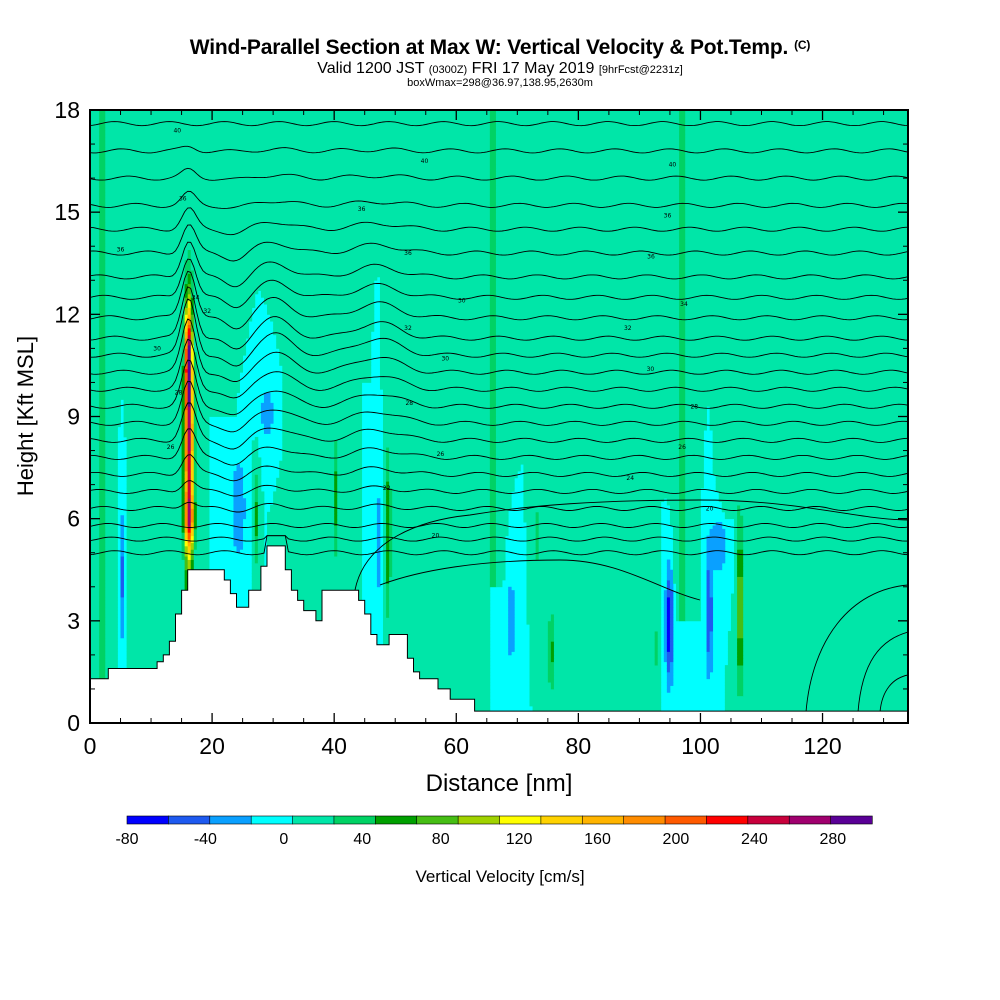 The image size is (1000, 1000). What do you see at coordinates (640, 70) in the screenshot?
I see `forecast-tag: [9hrFcst@2231z]` at bounding box center [640, 70].